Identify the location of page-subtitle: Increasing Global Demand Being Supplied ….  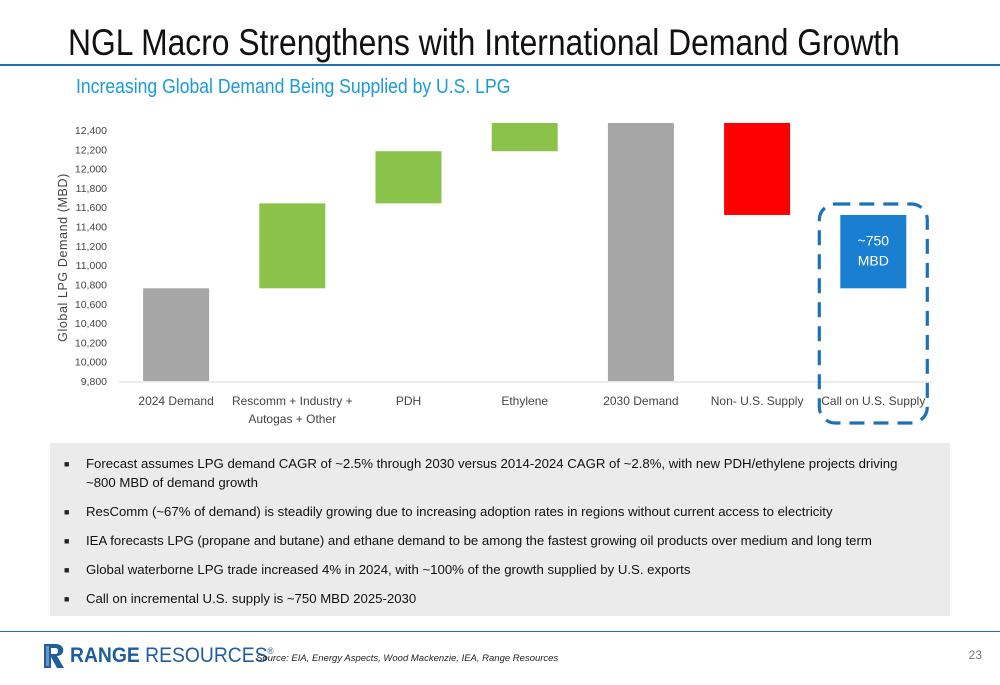
(293, 87).